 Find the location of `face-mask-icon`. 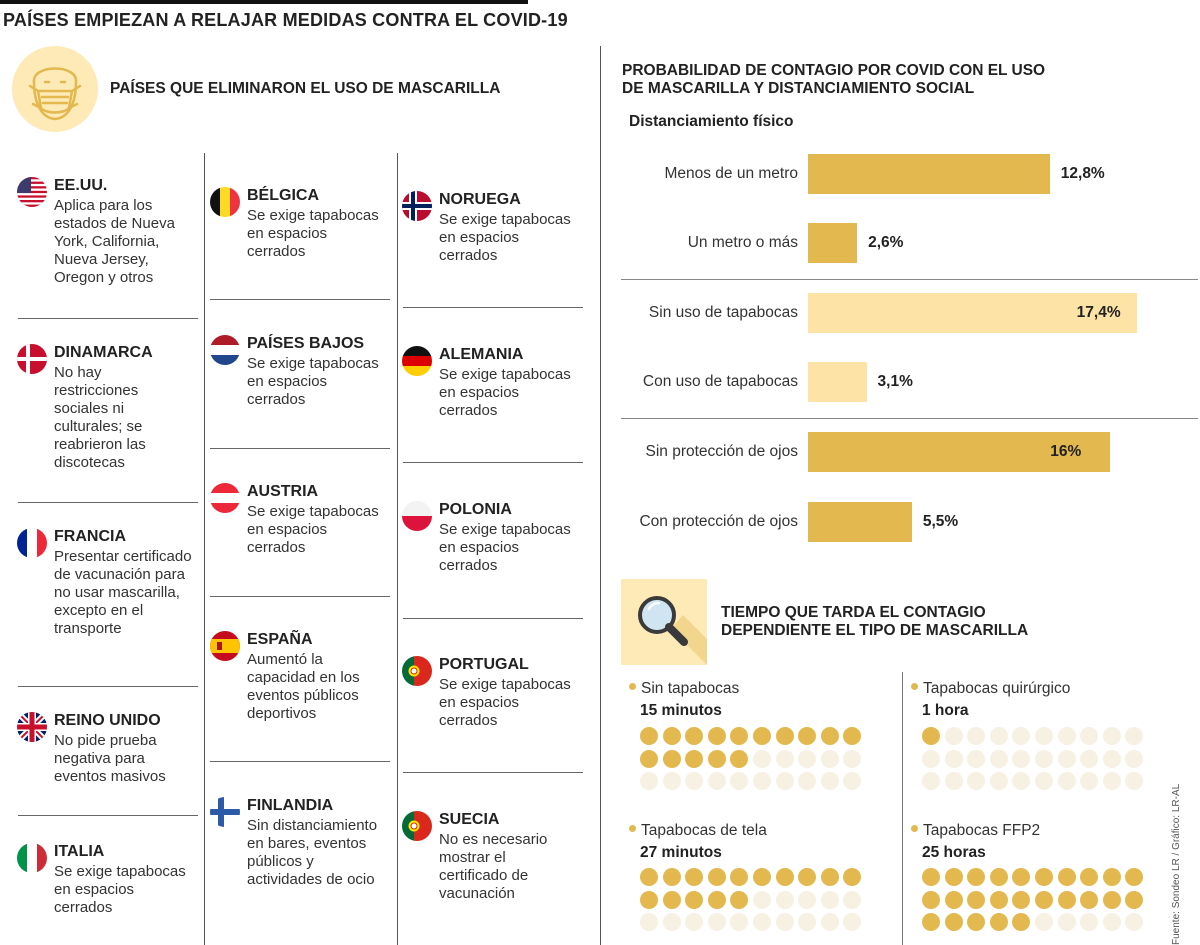

face-mask-icon is located at coordinates (55, 89).